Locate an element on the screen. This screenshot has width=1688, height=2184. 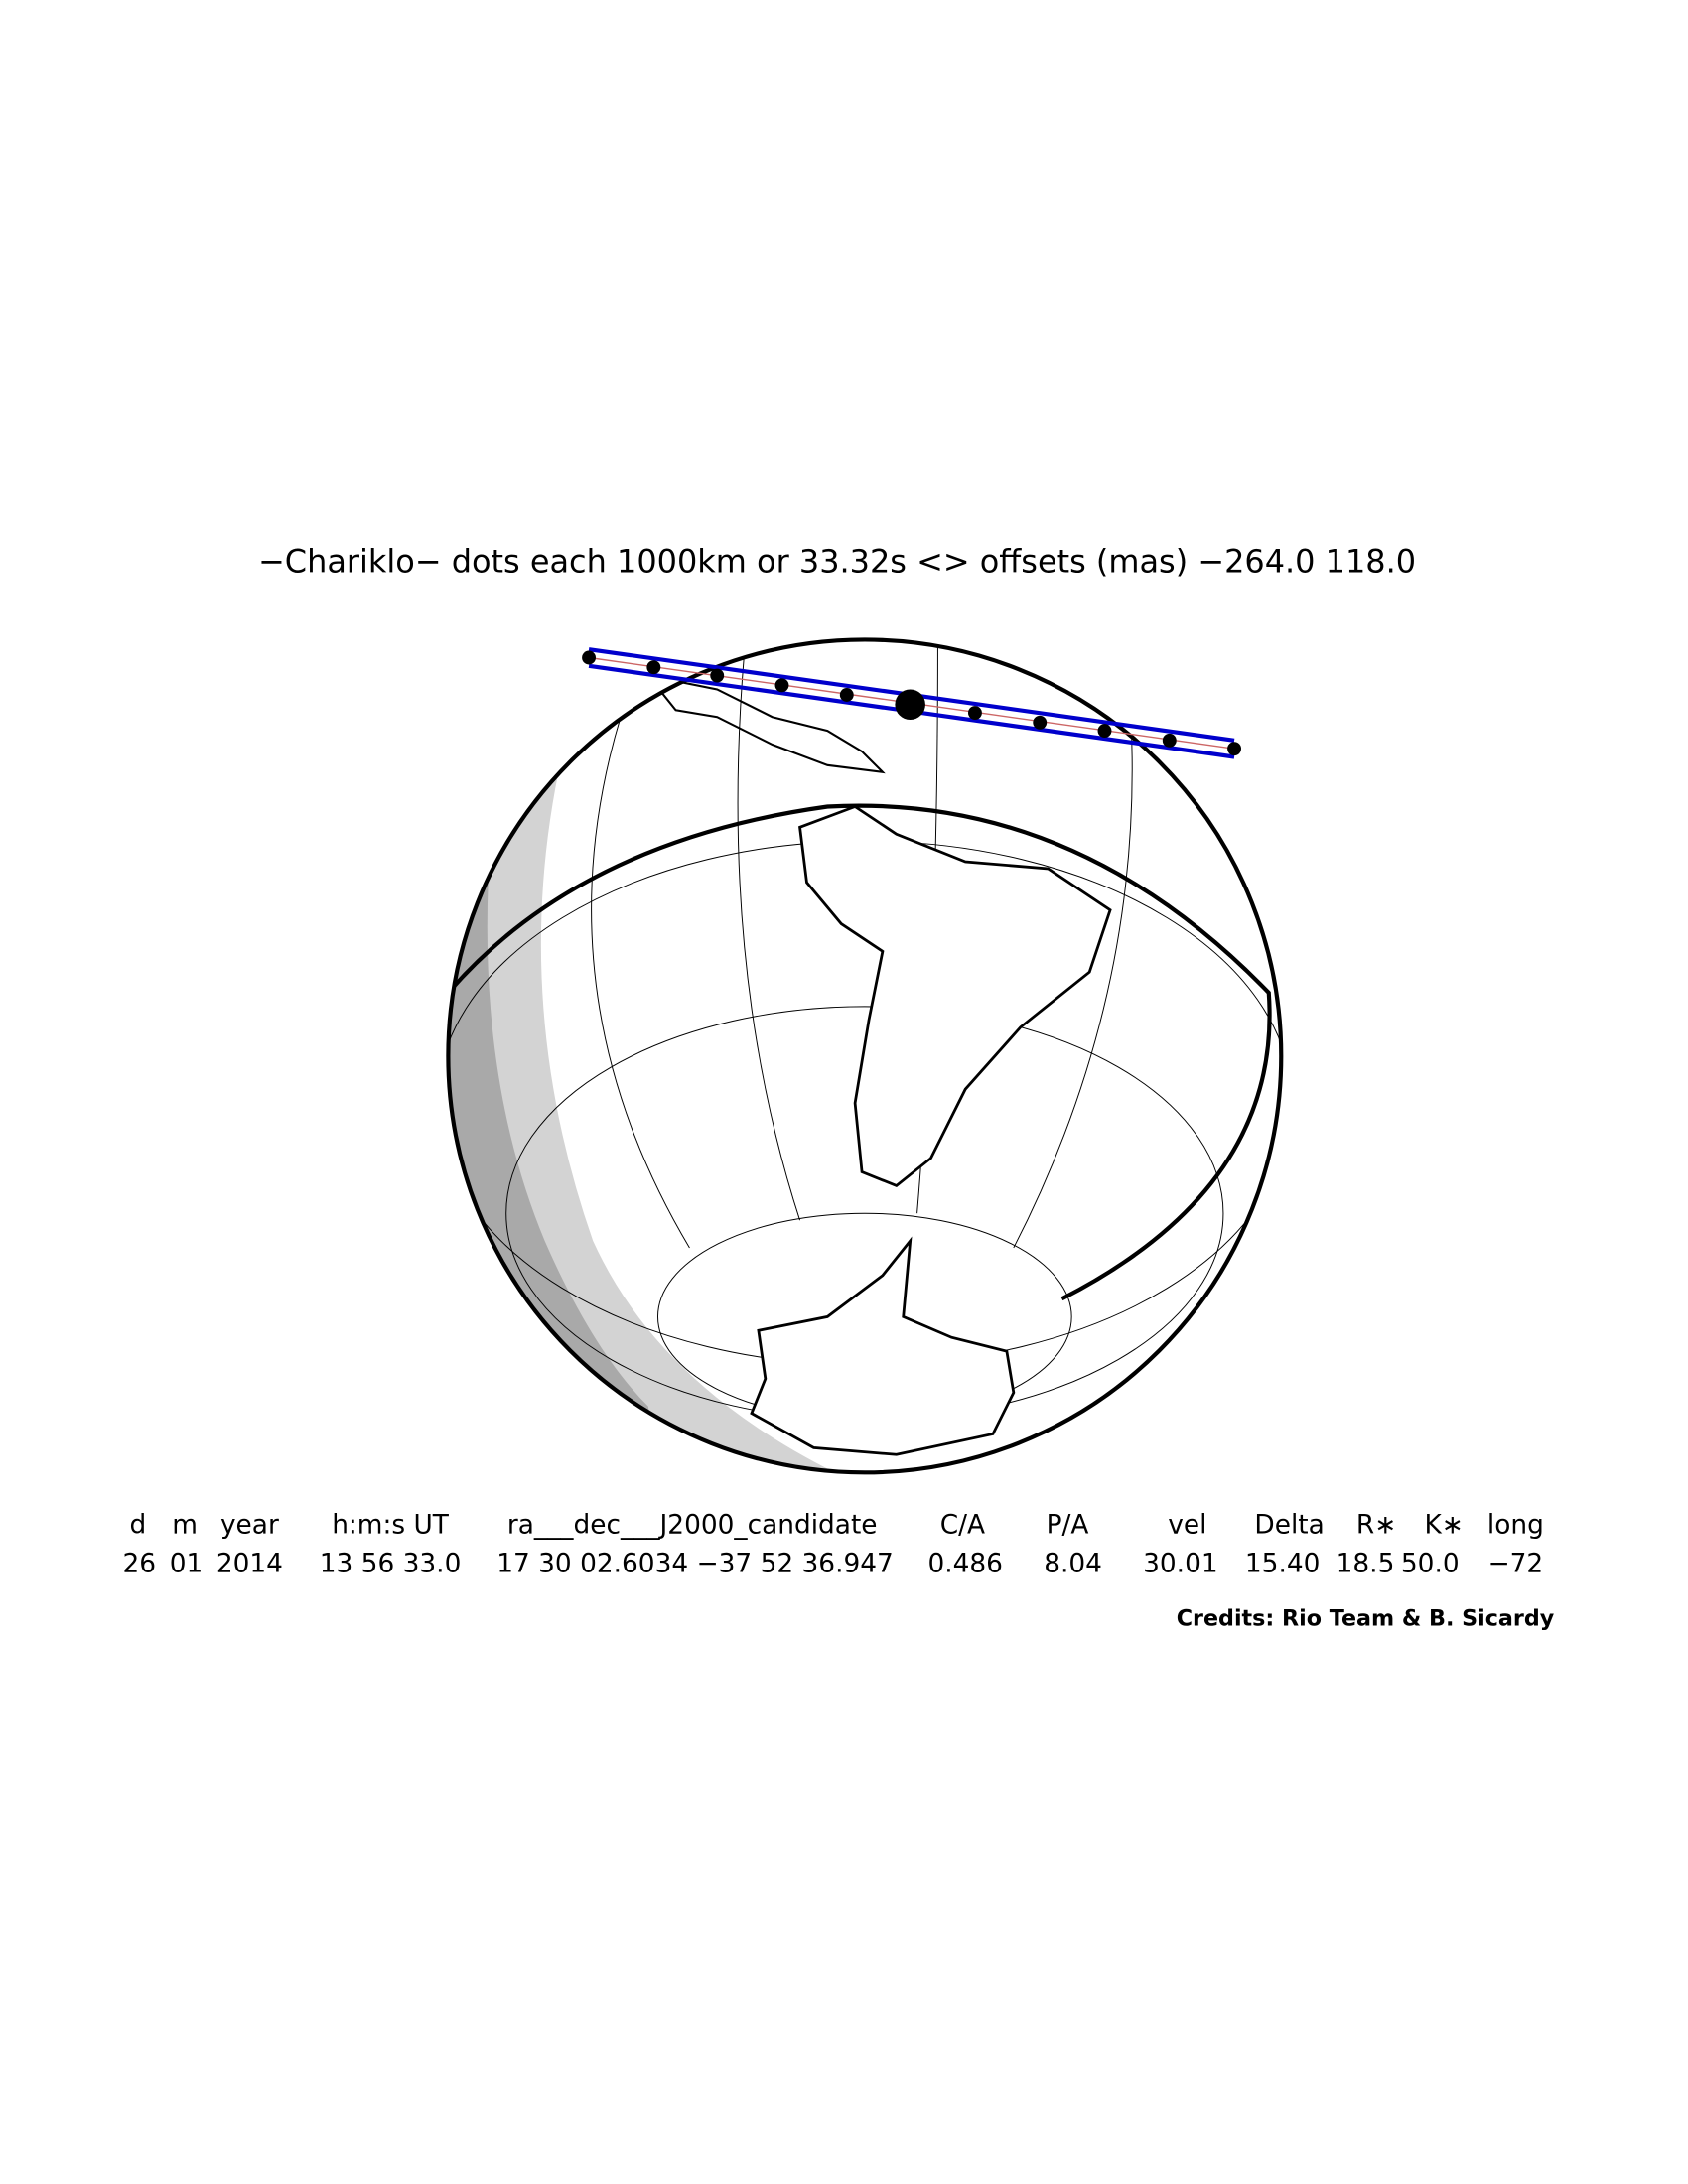
table-header: h:m:s UT is located at coordinates (391, 1525).